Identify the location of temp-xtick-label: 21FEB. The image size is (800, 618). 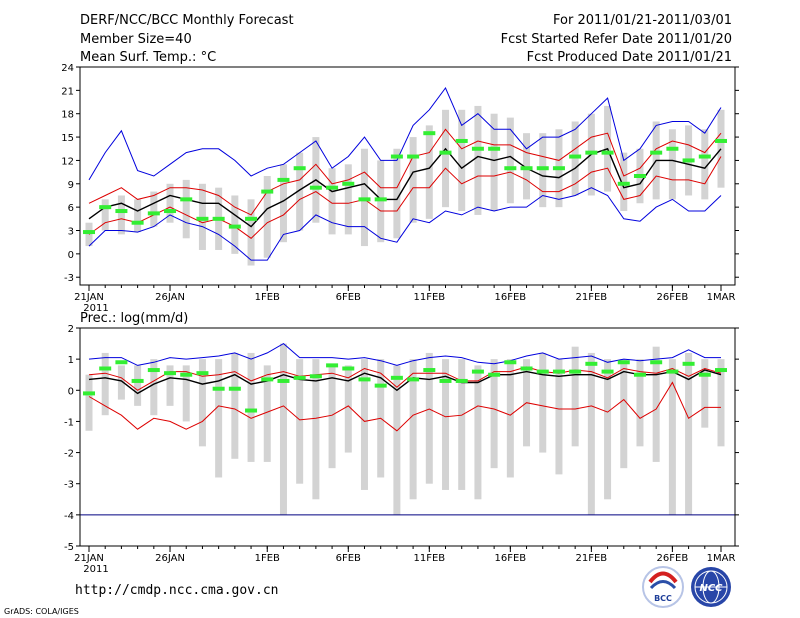
(592, 297).